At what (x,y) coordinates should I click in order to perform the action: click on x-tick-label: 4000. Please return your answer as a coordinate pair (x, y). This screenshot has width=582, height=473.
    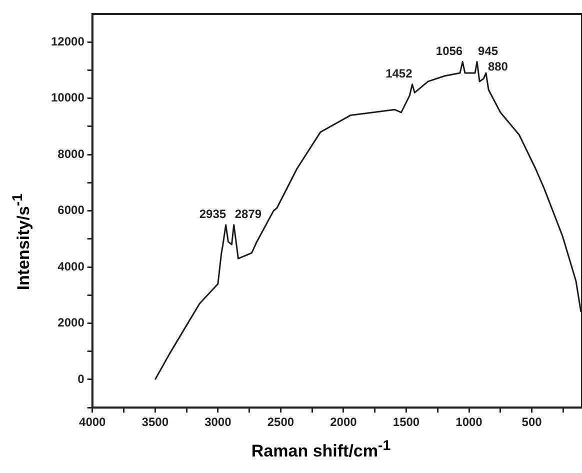
    Looking at the image, I should click on (92, 422).